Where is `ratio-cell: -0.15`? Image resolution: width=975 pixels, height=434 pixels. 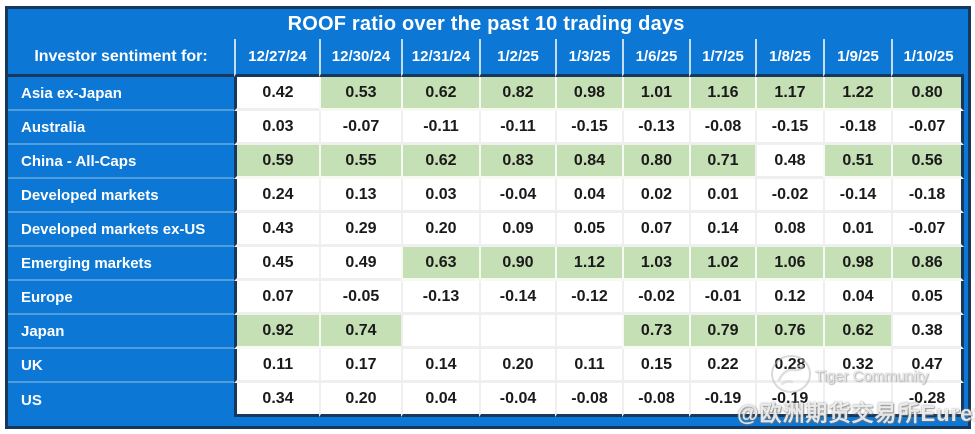 ratio-cell: -0.15 is located at coordinates (789, 128).